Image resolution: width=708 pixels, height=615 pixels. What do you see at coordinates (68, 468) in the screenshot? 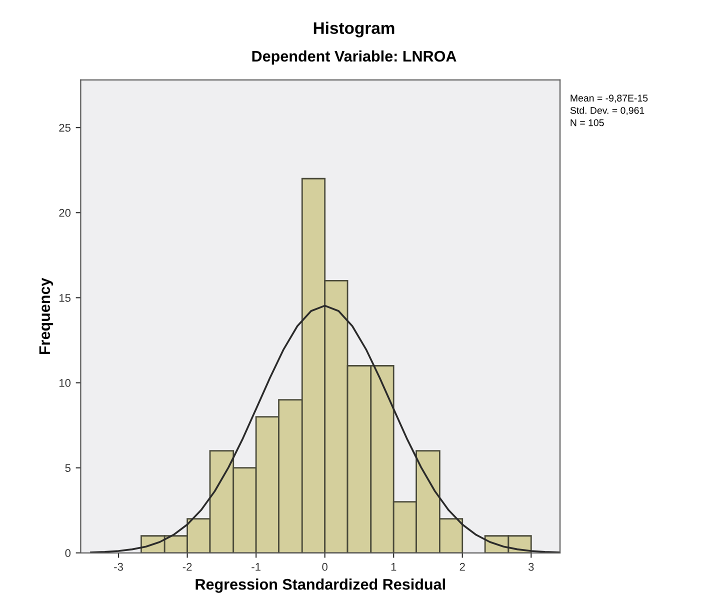
I see `y-tick-label: 5` at bounding box center [68, 468].